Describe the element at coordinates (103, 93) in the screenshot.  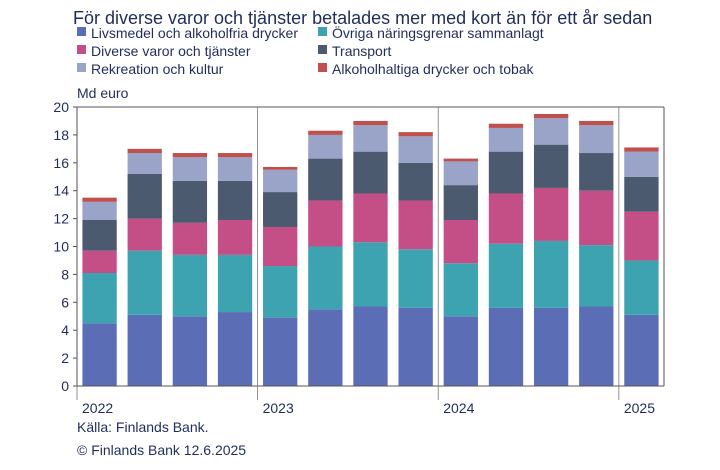
I see `y-axis-label: Md euro` at that location.